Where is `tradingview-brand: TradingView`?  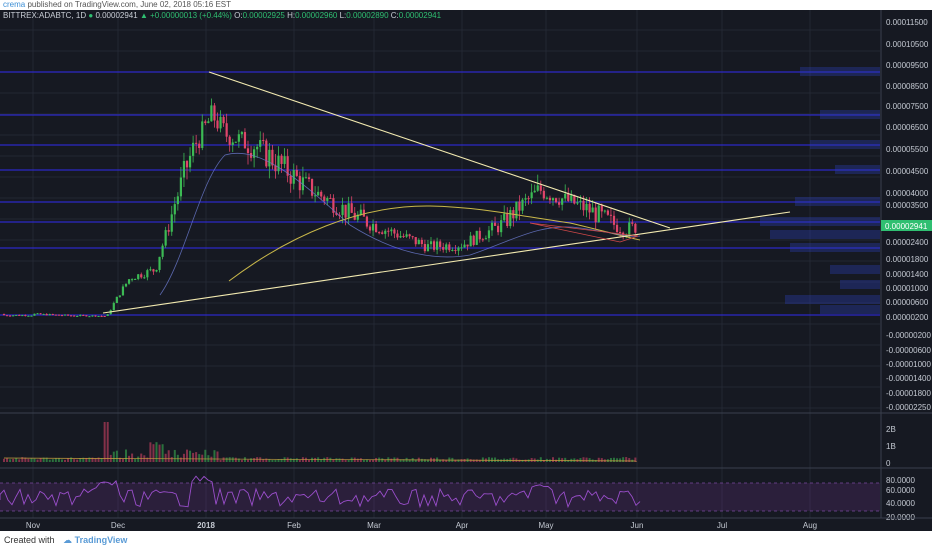
tradingview-brand: TradingView is located at coordinates (101, 540).